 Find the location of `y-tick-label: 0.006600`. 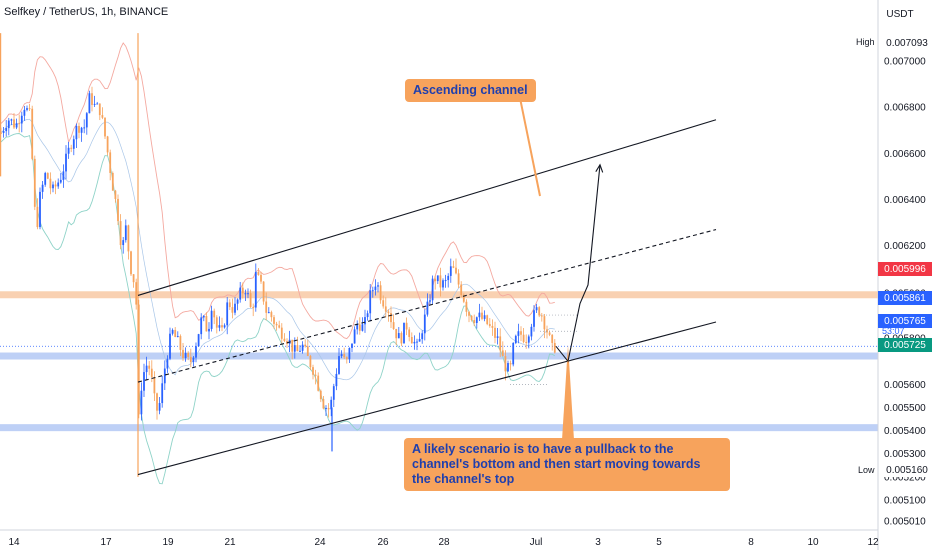

y-tick-label: 0.006600 is located at coordinates (905, 154).